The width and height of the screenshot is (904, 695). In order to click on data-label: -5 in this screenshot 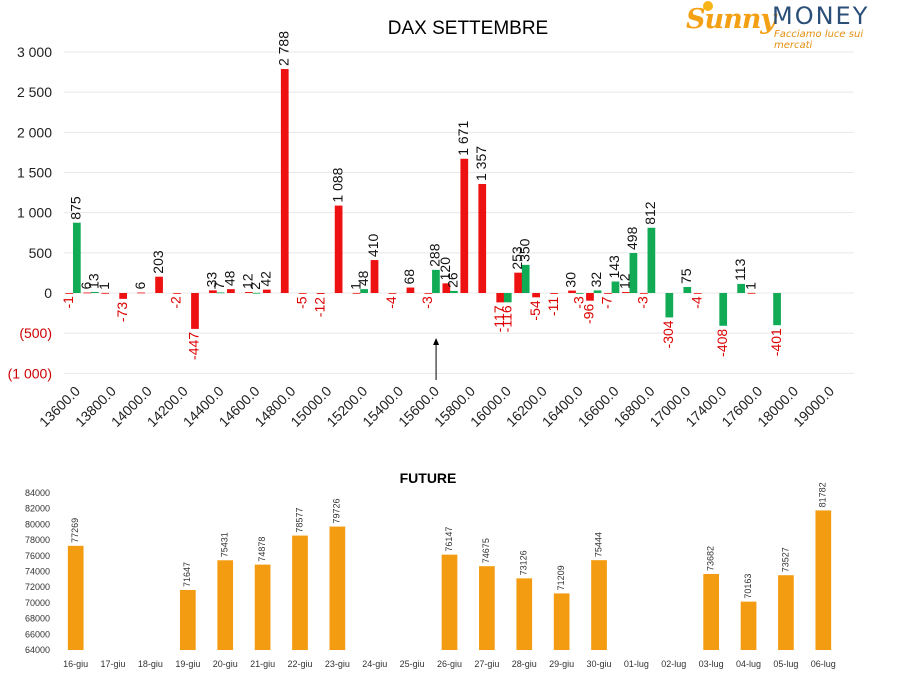, I will do `click(301, 302)`.